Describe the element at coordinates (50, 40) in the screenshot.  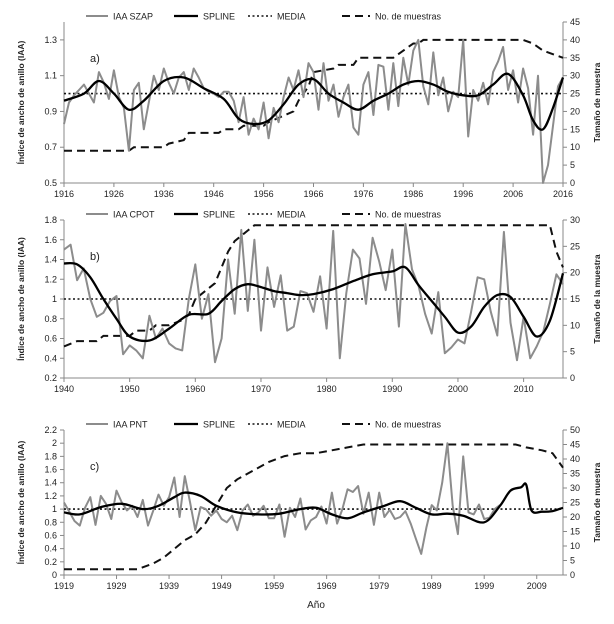
I see `y-tick-label: 1.3` at that location.